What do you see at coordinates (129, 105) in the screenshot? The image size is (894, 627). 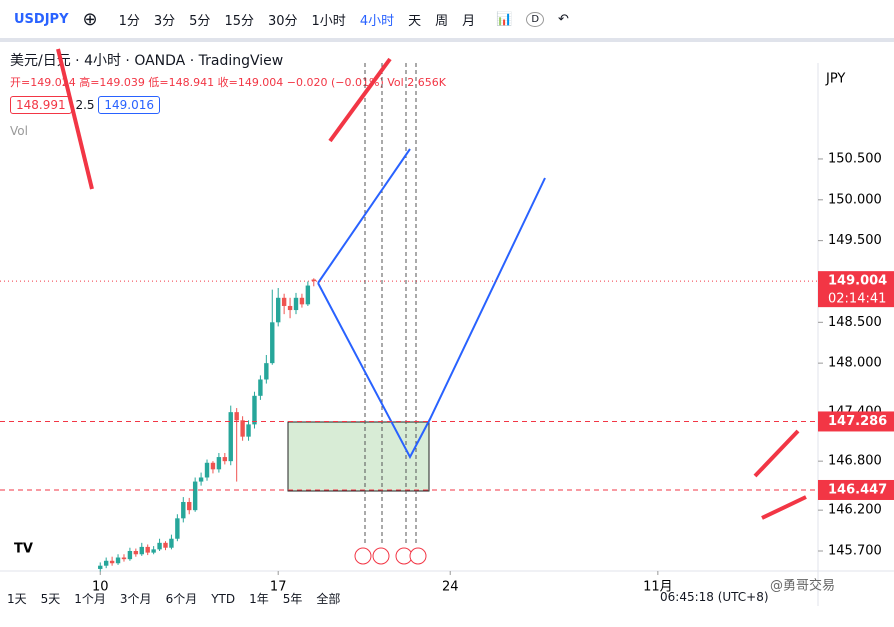 I see `ask: 149.016` at bounding box center [129, 105].